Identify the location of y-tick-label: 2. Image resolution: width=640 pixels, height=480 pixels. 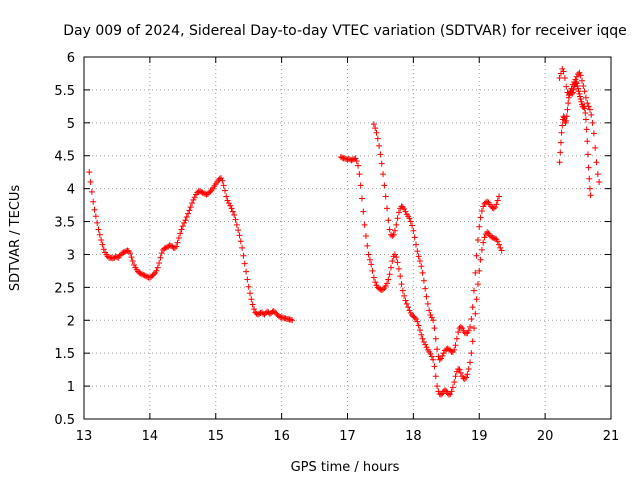
(71, 321).